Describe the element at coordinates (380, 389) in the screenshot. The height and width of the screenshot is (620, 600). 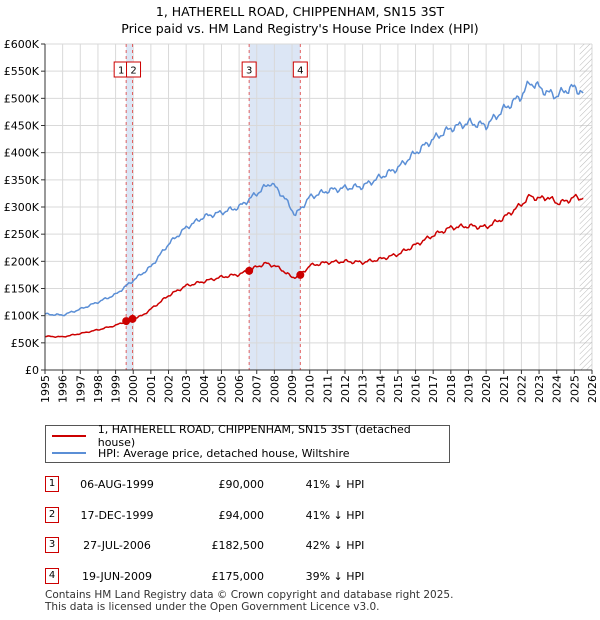
I see `x-tick-label: 2014` at that location.